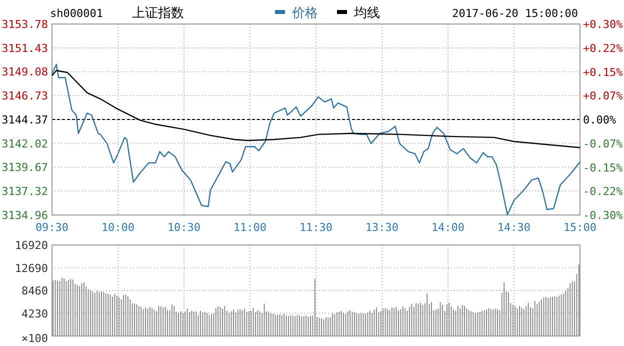 This screenshot has height=346, width=624. I want to click on y-tick-label: 3144.37, so click(25, 120).